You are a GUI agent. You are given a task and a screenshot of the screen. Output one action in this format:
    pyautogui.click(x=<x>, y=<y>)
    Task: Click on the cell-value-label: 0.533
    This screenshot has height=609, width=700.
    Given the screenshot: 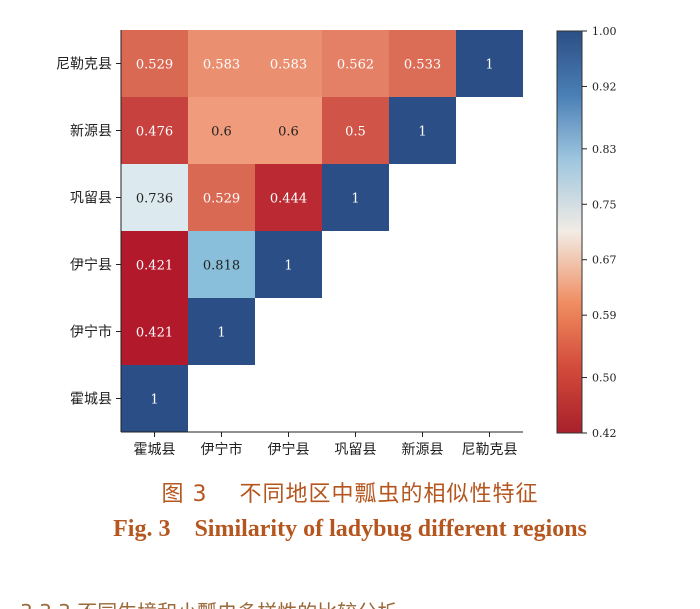 What is the action you would take?
    pyautogui.click(x=422, y=65)
    